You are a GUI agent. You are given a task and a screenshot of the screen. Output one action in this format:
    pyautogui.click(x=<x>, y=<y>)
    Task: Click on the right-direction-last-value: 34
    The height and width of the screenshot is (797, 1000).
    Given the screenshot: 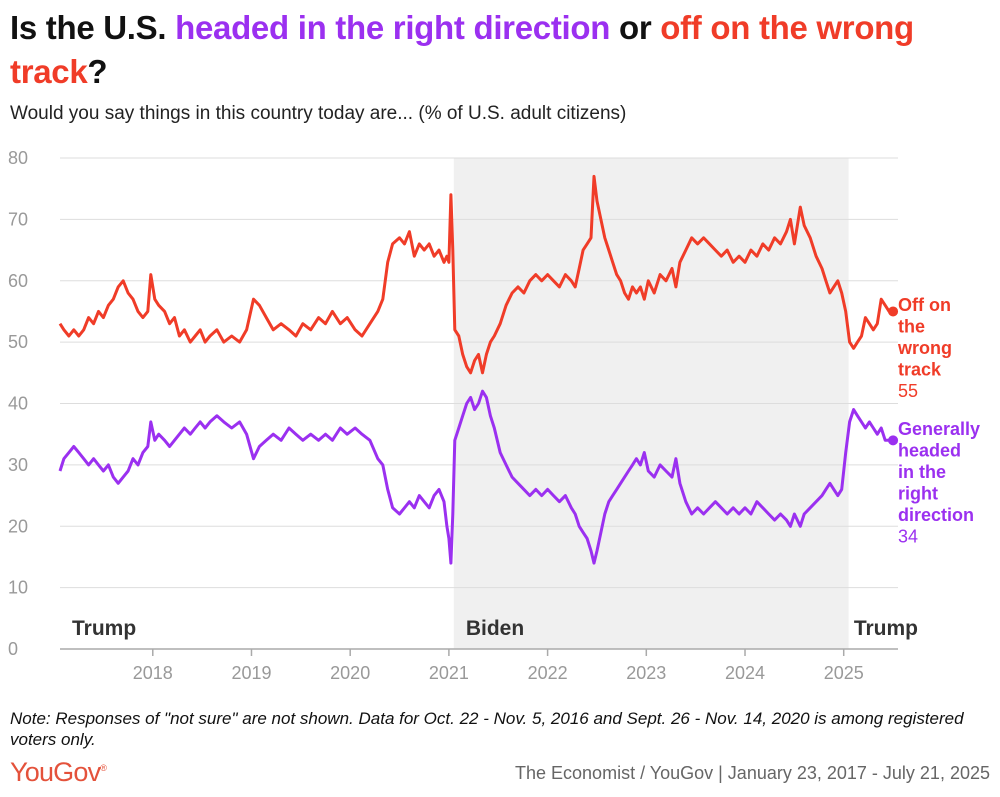 What is the action you would take?
    pyautogui.click(x=908, y=537)
    